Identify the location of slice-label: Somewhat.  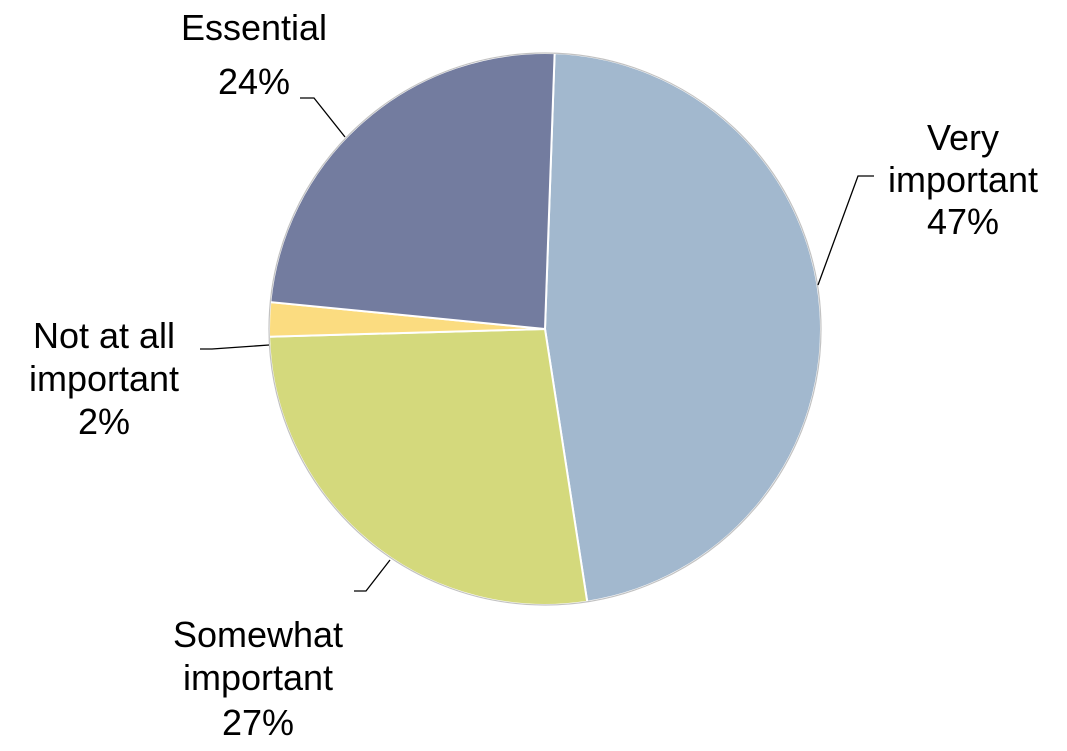
(258, 634).